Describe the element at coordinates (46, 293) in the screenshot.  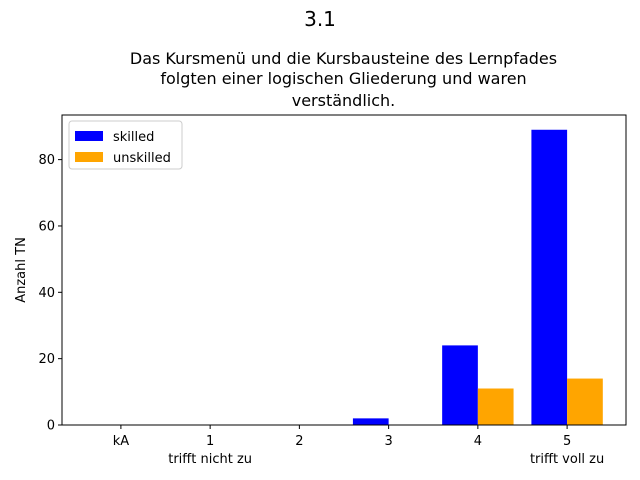
I see `y-tick-label-40: 40` at that location.